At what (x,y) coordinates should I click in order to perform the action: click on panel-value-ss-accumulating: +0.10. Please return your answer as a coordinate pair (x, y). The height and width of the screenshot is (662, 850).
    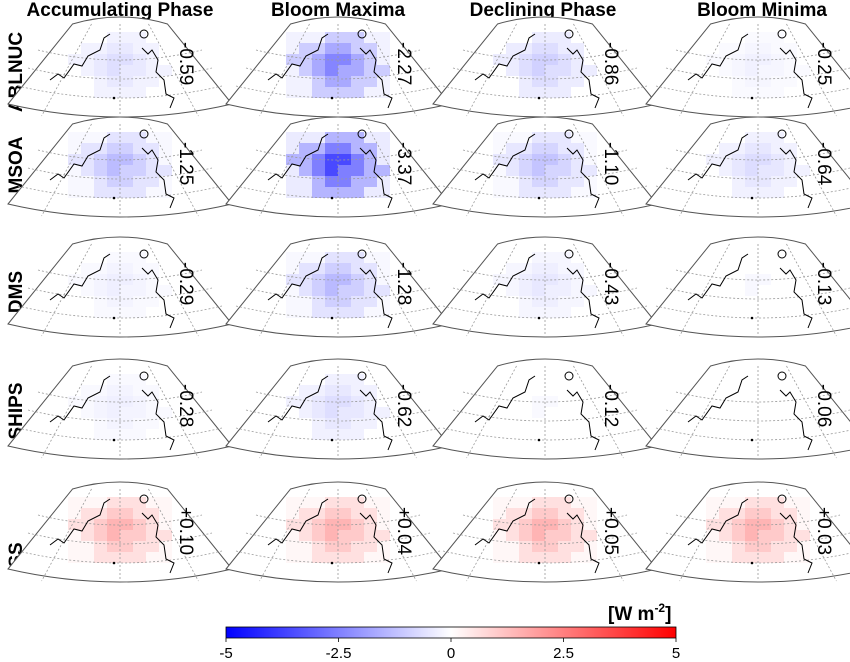
    Looking at the image, I should click on (185, 531).